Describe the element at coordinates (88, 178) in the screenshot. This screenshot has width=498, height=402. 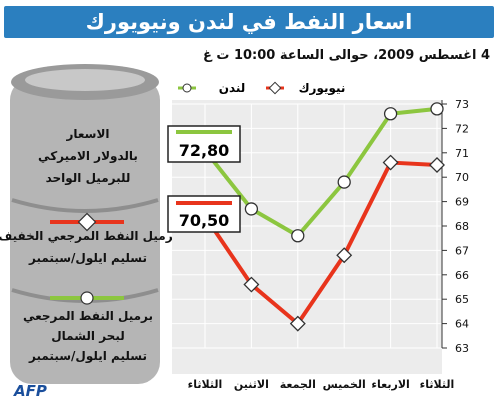
I see `intro-line-3: للبرميل الواحد` at that location.